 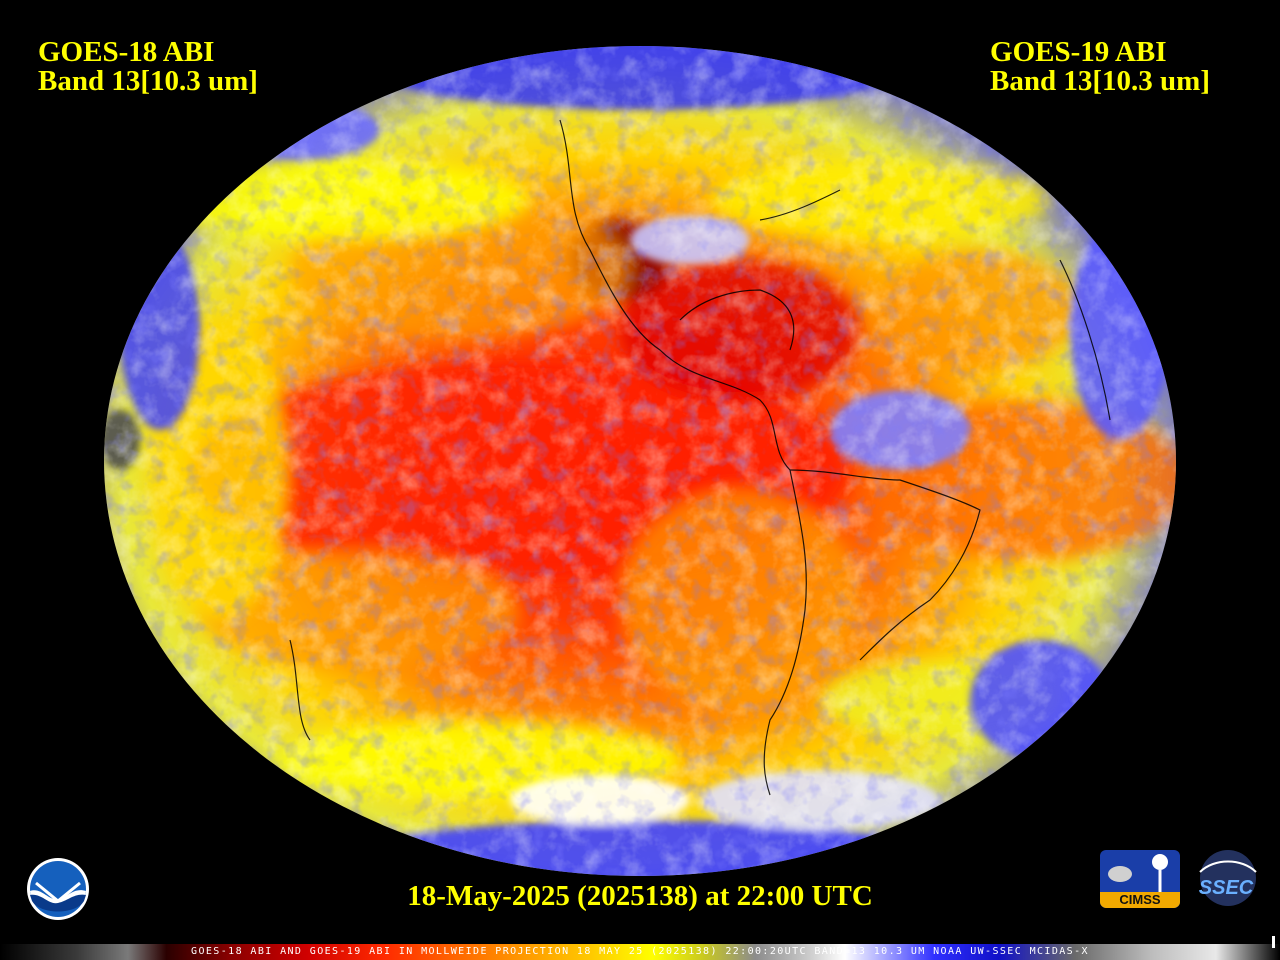 What do you see at coordinates (1078, 52) in the screenshot?
I see `right-satellite-name: GOES-19 ABI` at bounding box center [1078, 52].